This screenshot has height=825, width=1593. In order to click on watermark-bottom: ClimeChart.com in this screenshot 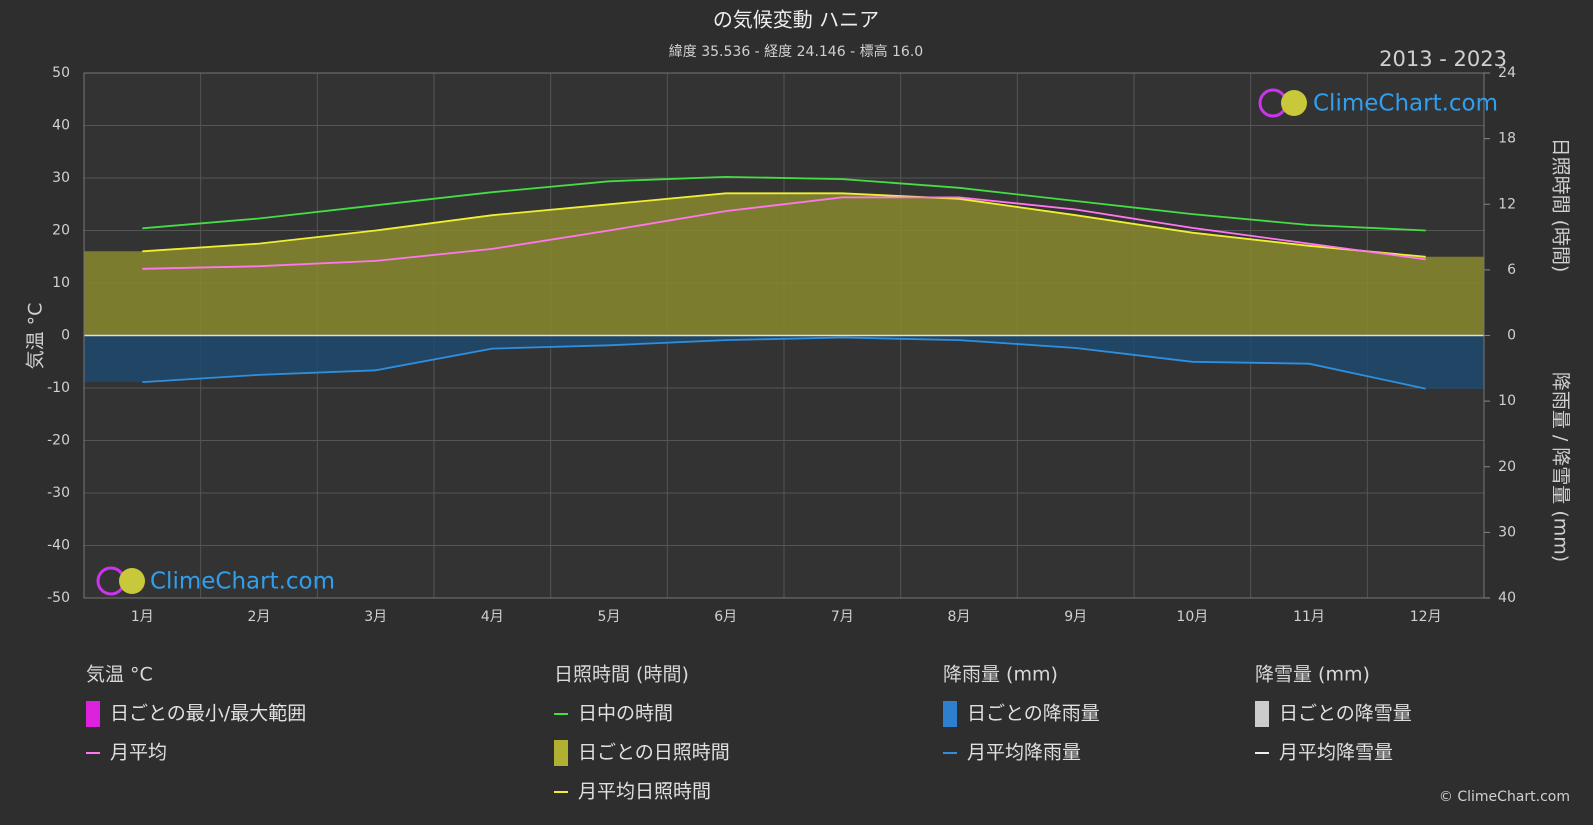, I will do `click(215, 581)`.